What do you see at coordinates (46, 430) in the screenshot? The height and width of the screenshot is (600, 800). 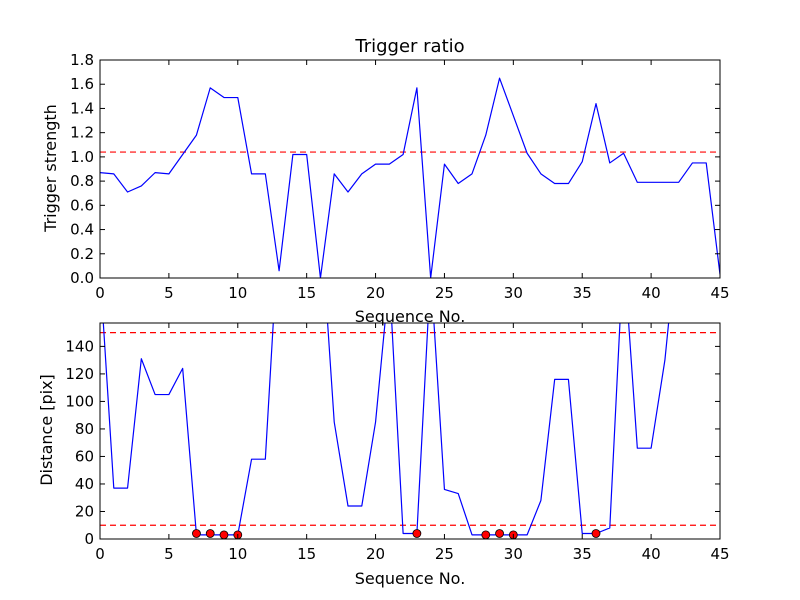 I see `y-axis-label: Distance [pix]` at bounding box center [46, 430].